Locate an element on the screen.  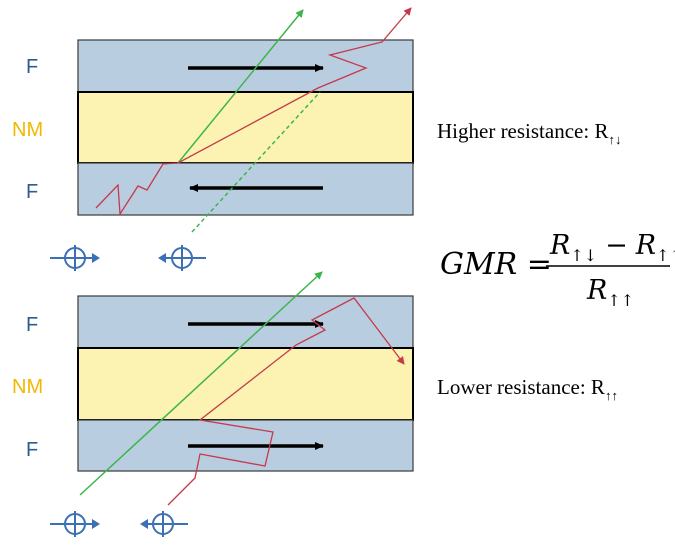
lower-resistance-caption: Lower resistance: R↑↑ is located at coordinates (527, 389).